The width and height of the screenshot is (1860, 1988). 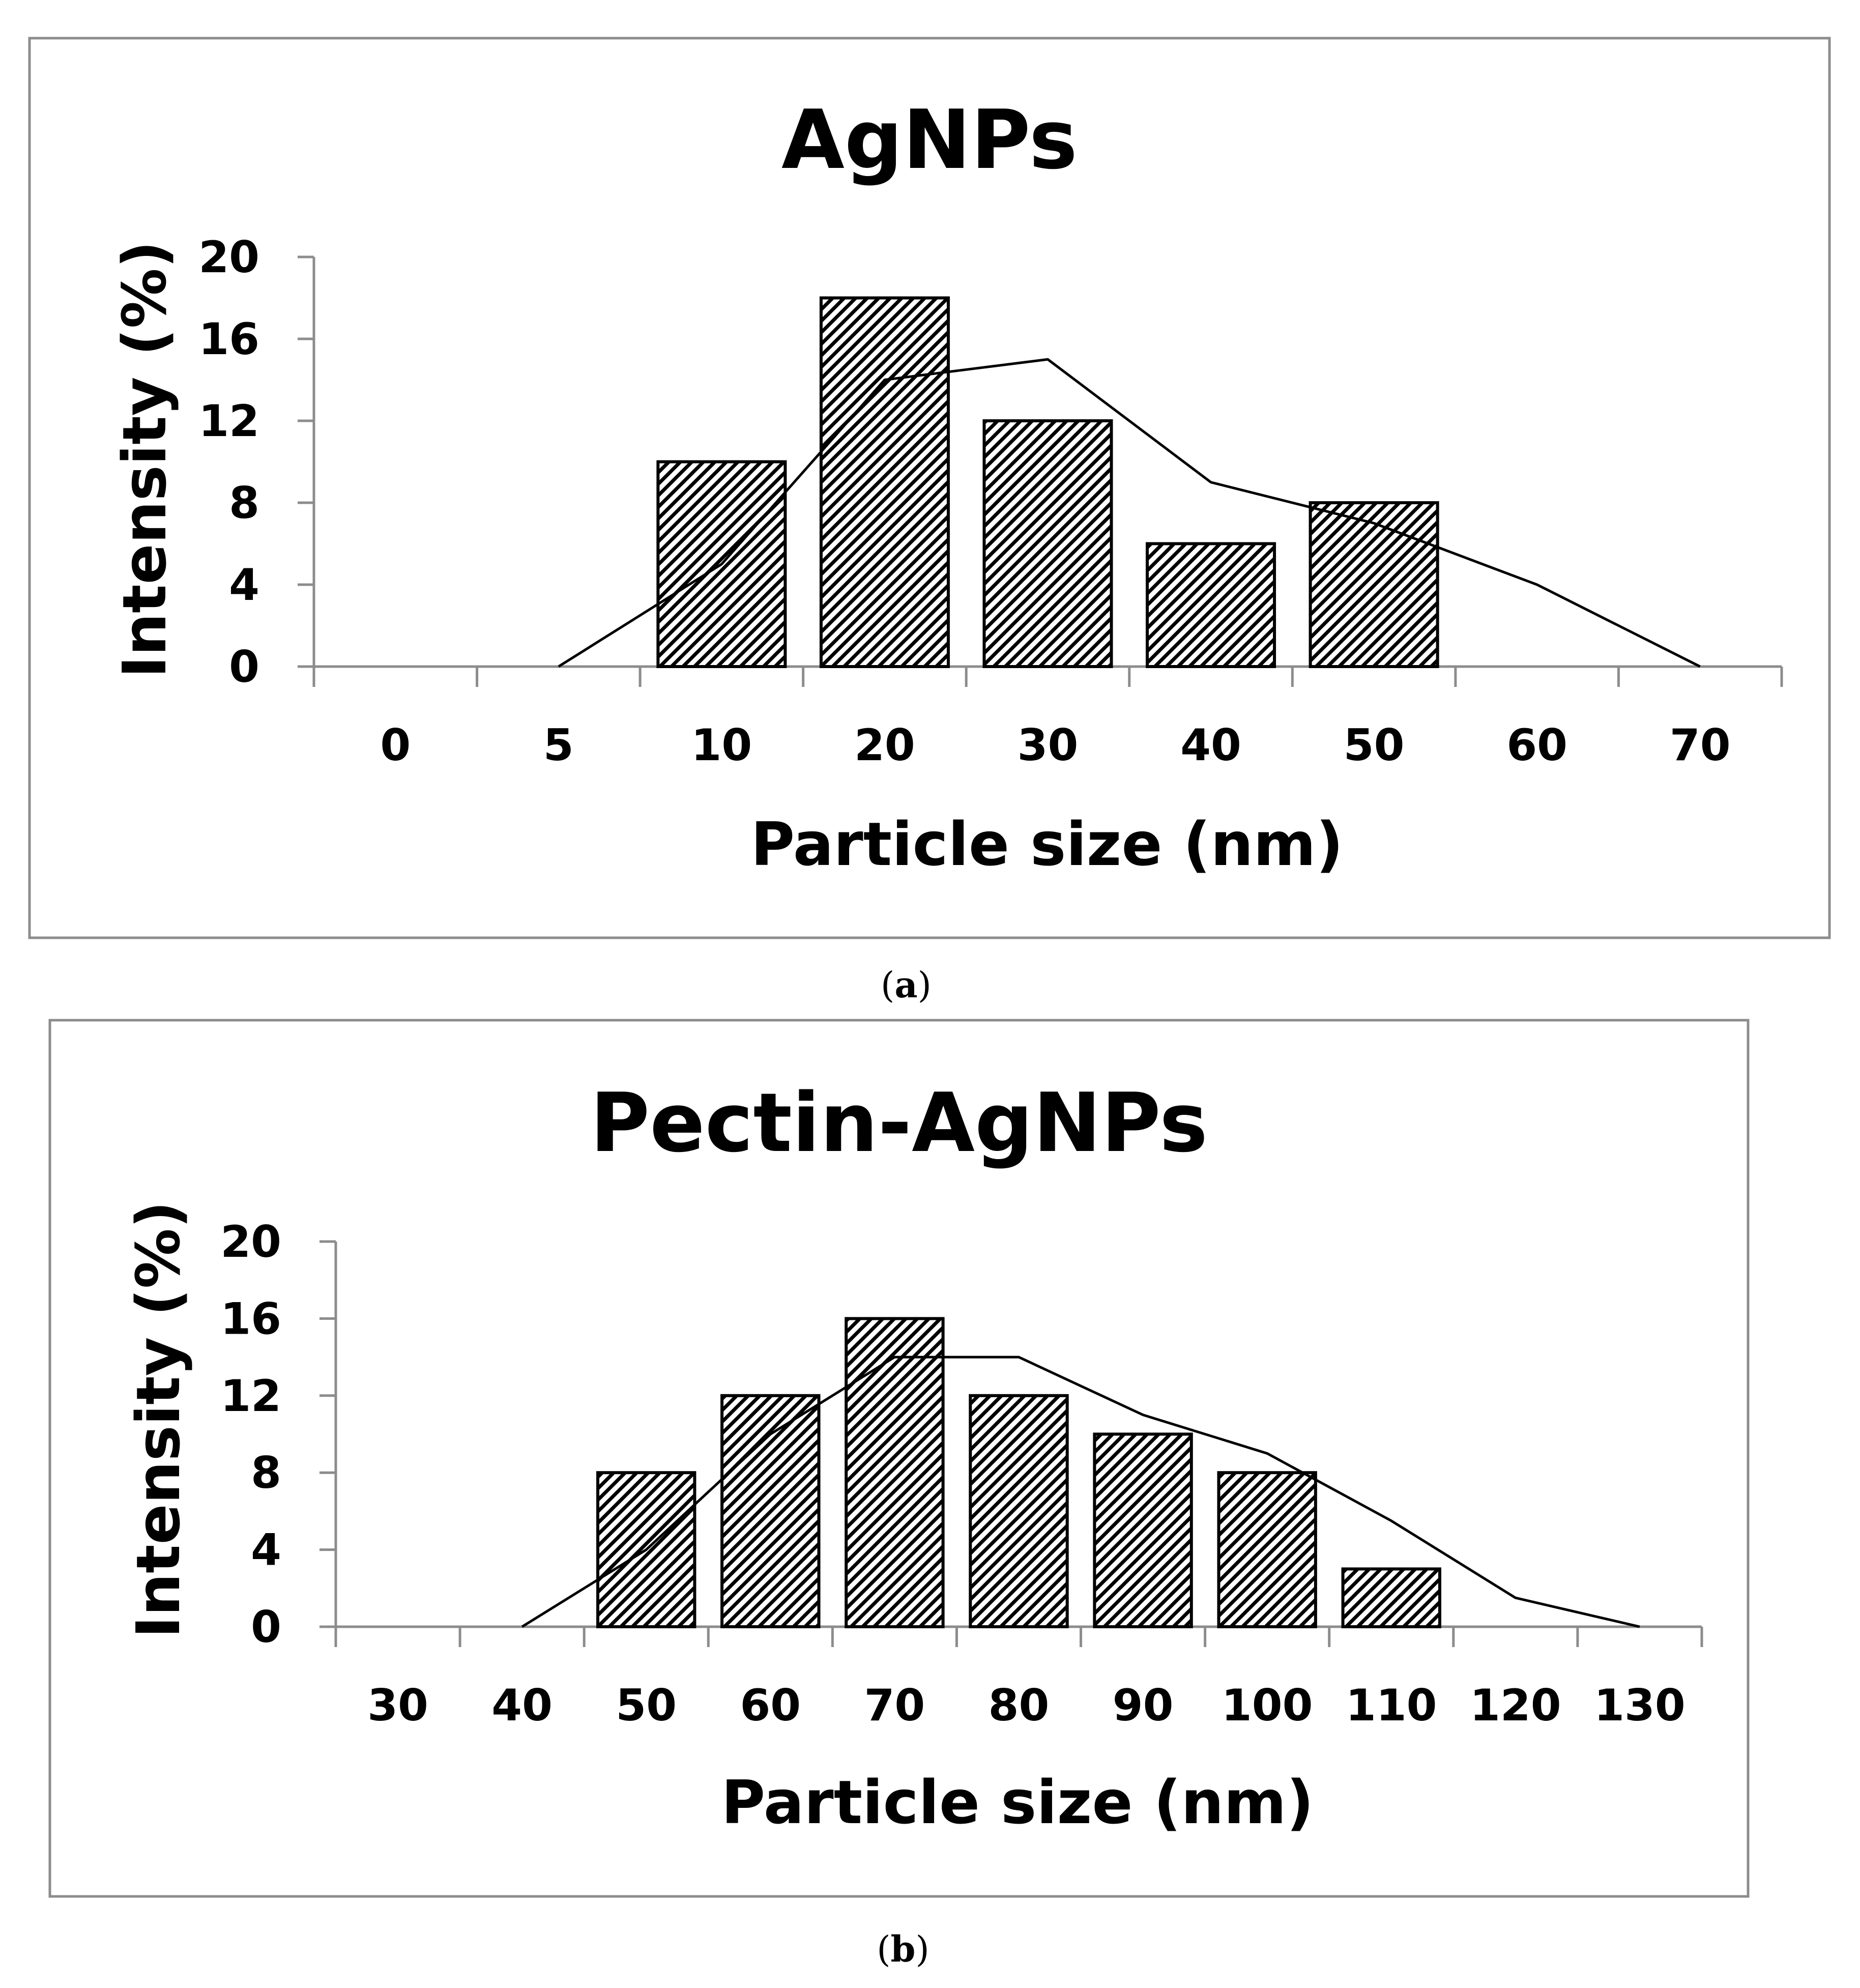 What do you see at coordinates (929, 139) in the screenshot?
I see `chart-title-a: AgNPs` at bounding box center [929, 139].